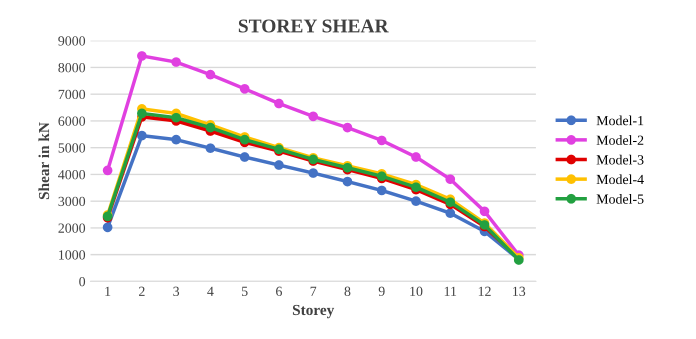 Image resolution: width=696 pixels, height=339 pixels. I want to click on y-tick-label: 6000, so click(72, 121).